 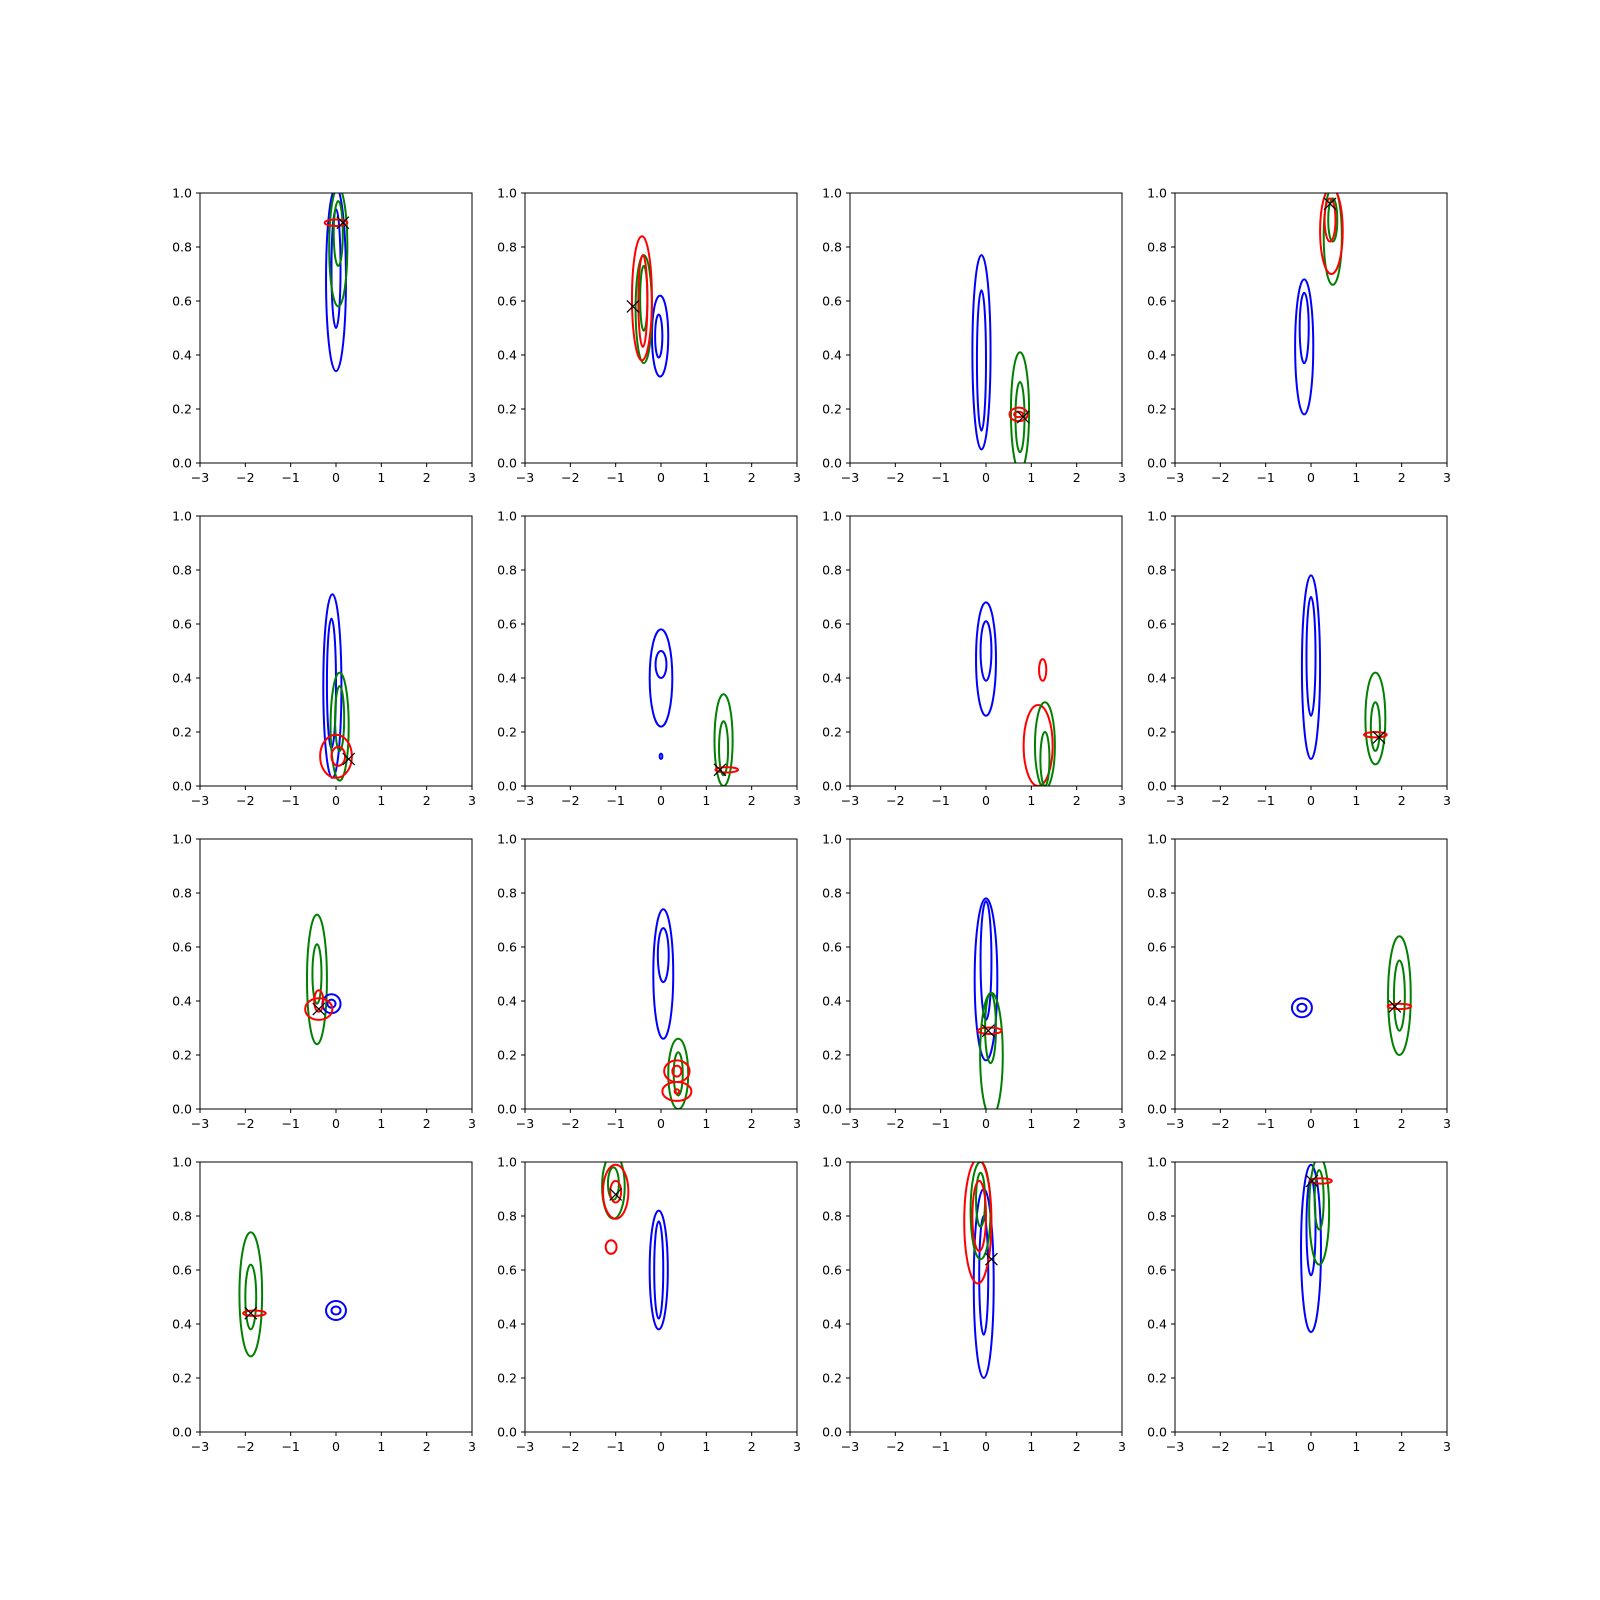 I want to click on subplot-r2-c1: −3 −2 −1 0 1 2 3 0.0 0.2 0.4 0.6 0.8 1.0, so click(x=324, y=659).